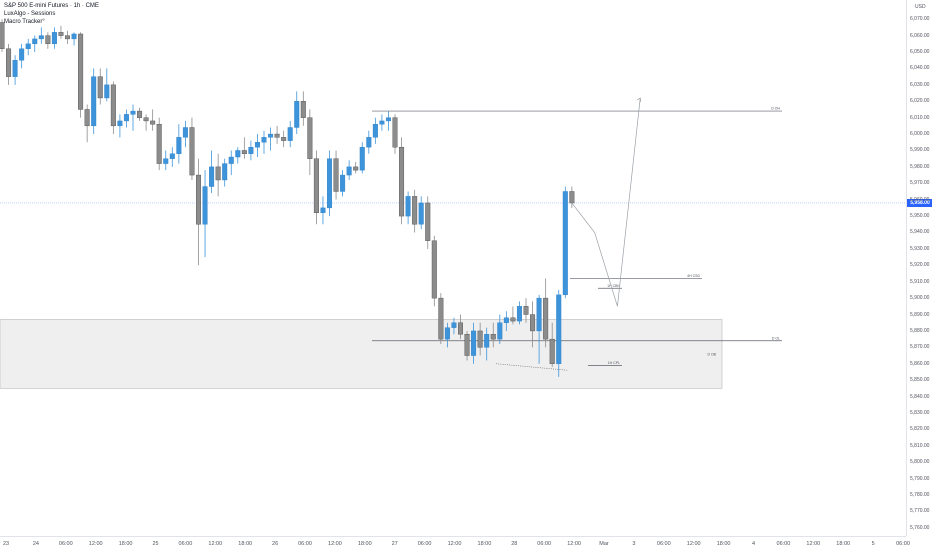  I want to click on price-tick-label: 6,010.00, so click(920, 117).